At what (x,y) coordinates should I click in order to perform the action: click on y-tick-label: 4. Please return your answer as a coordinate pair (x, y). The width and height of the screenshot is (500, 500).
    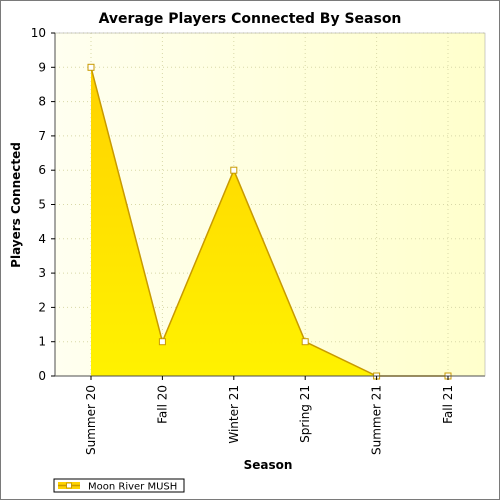
    Looking at the image, I should click on (42, 239).